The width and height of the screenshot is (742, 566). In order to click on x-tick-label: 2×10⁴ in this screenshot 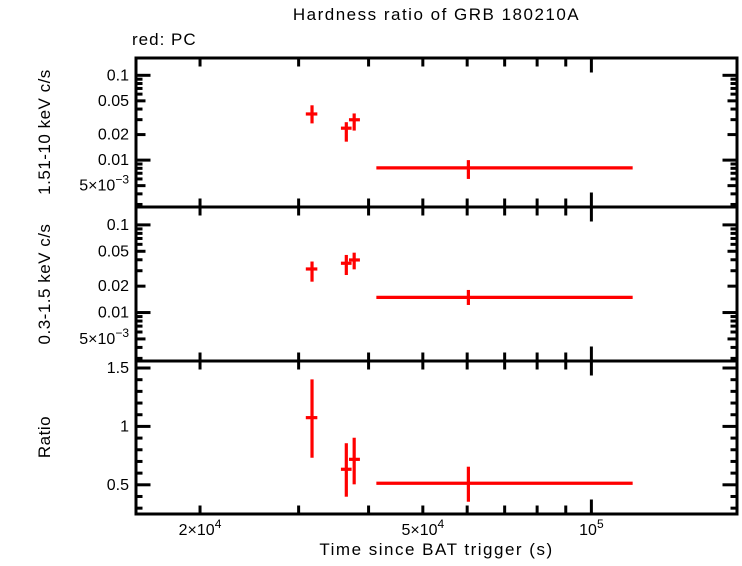, I will do `click(200, 528)`.